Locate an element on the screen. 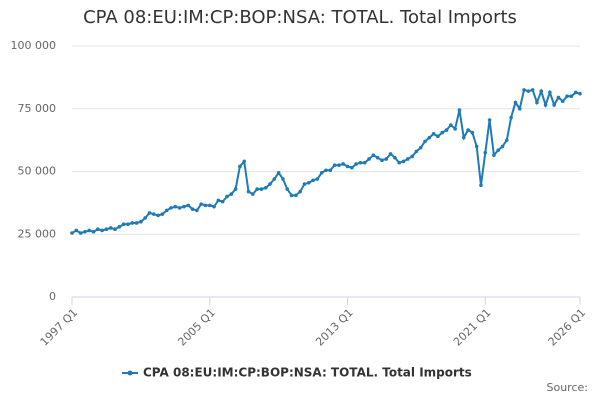  y-tick-label: 50 000 is located at coordinates (37, 171).